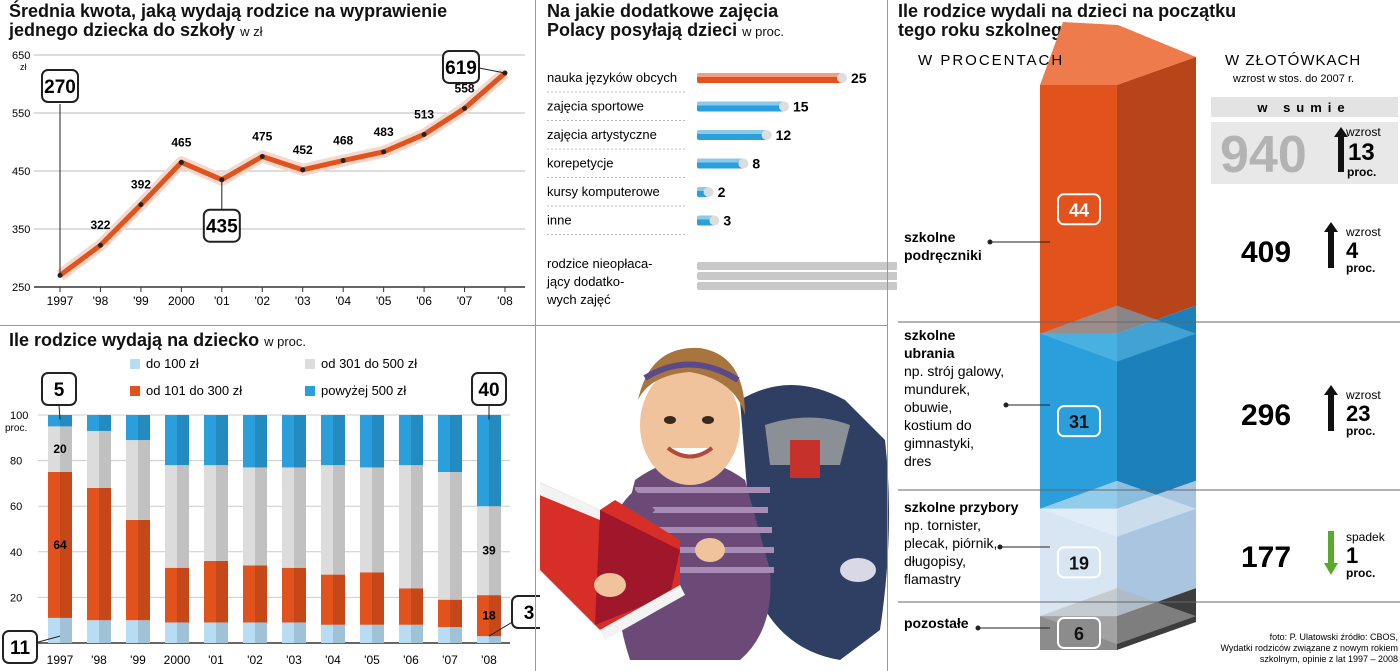  What do you see at coordinates (1358, 413) in the screenshot?
I see `change-value: 23` at bounding box center [1358, 413].